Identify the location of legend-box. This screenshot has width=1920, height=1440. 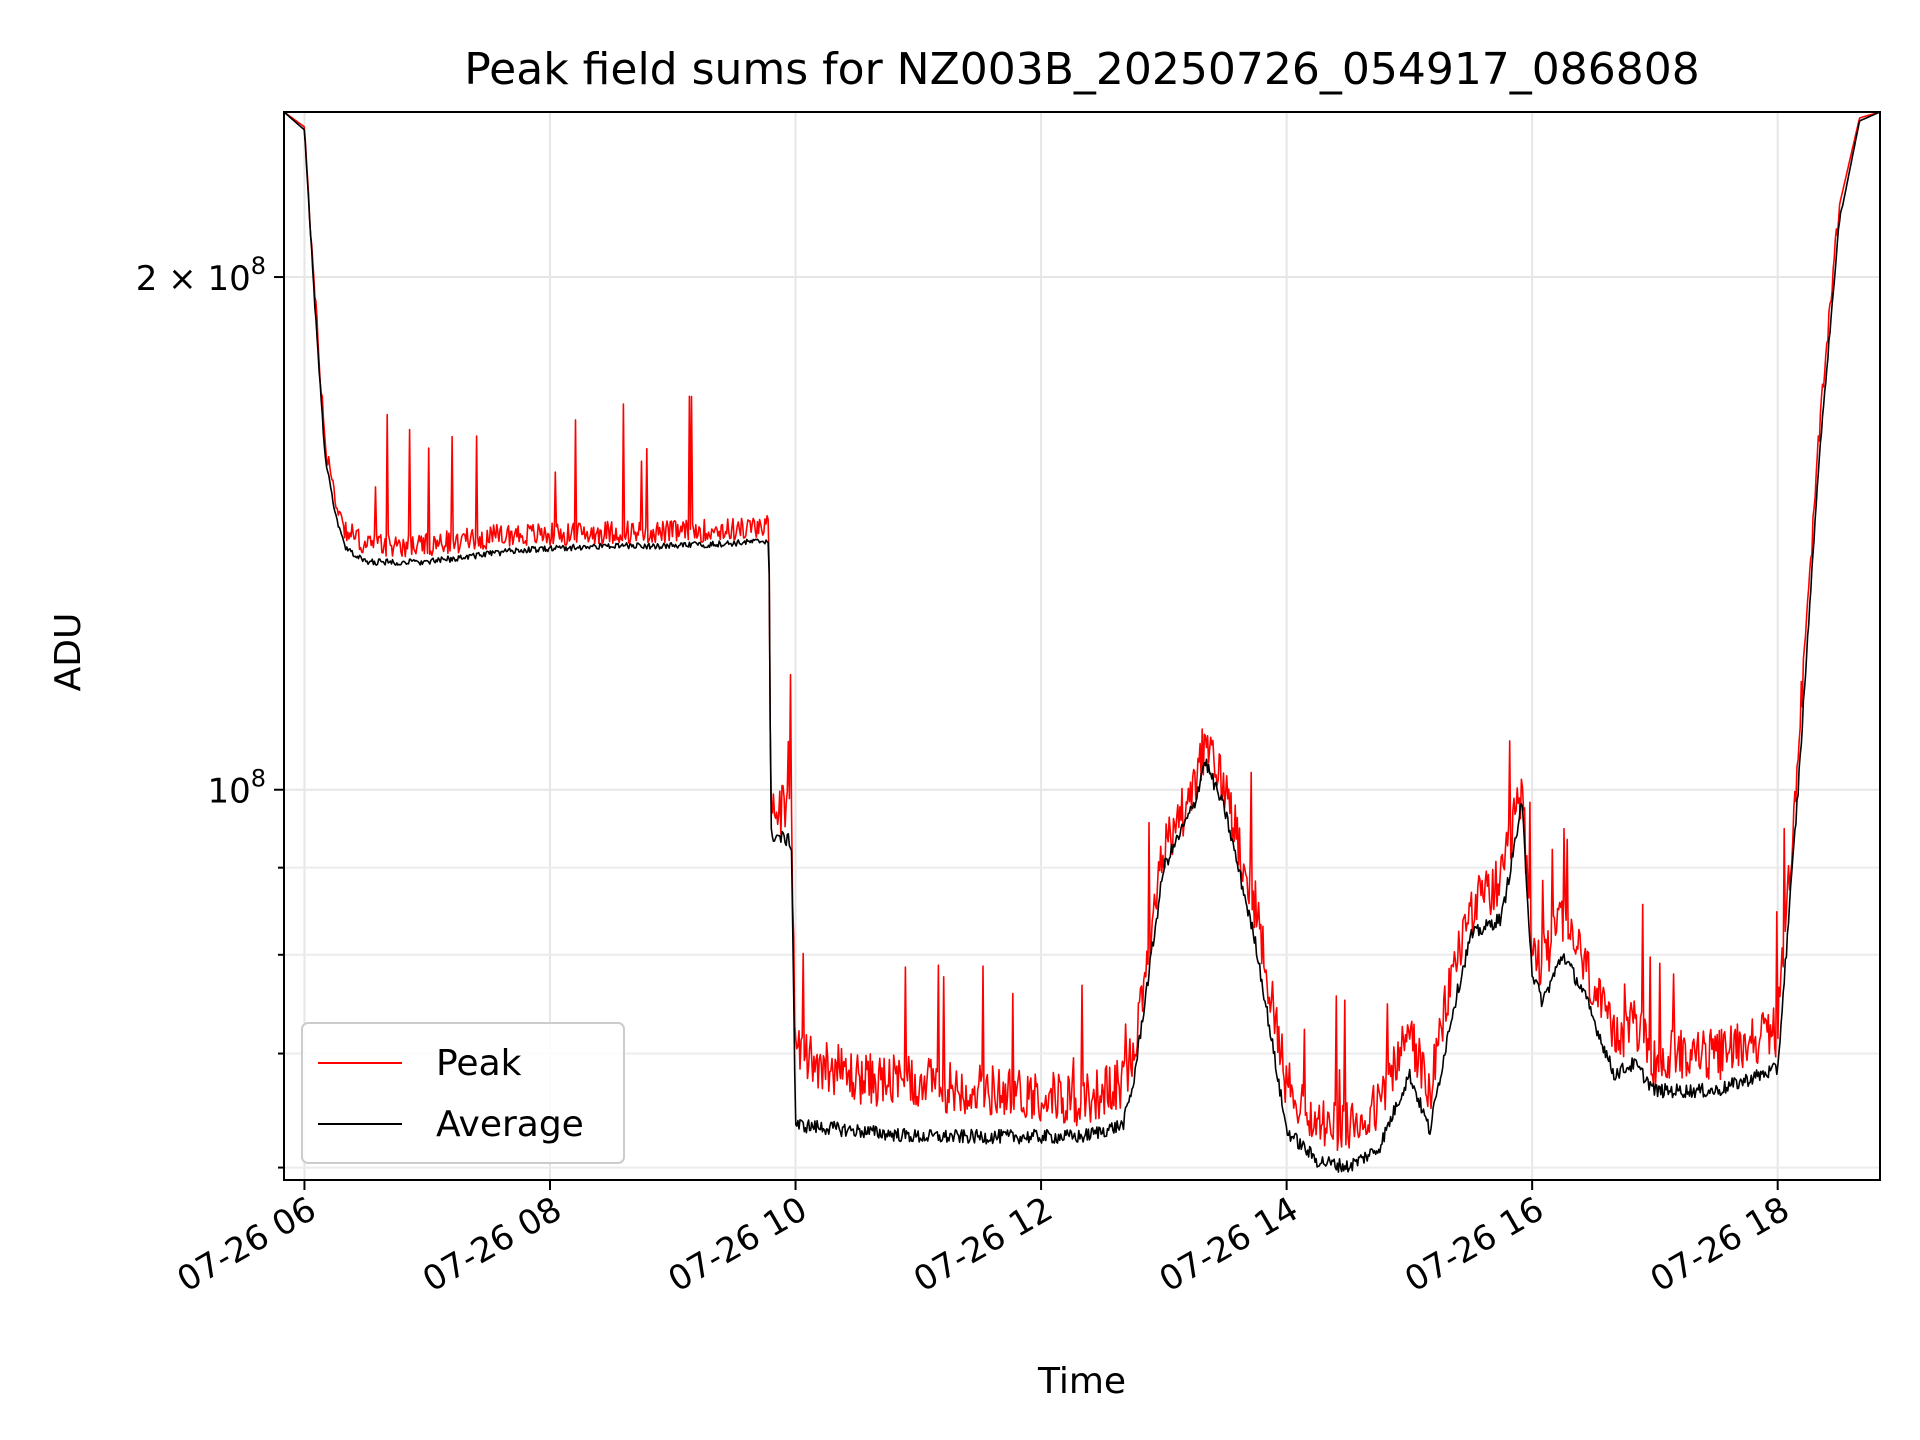
(463, 1093).